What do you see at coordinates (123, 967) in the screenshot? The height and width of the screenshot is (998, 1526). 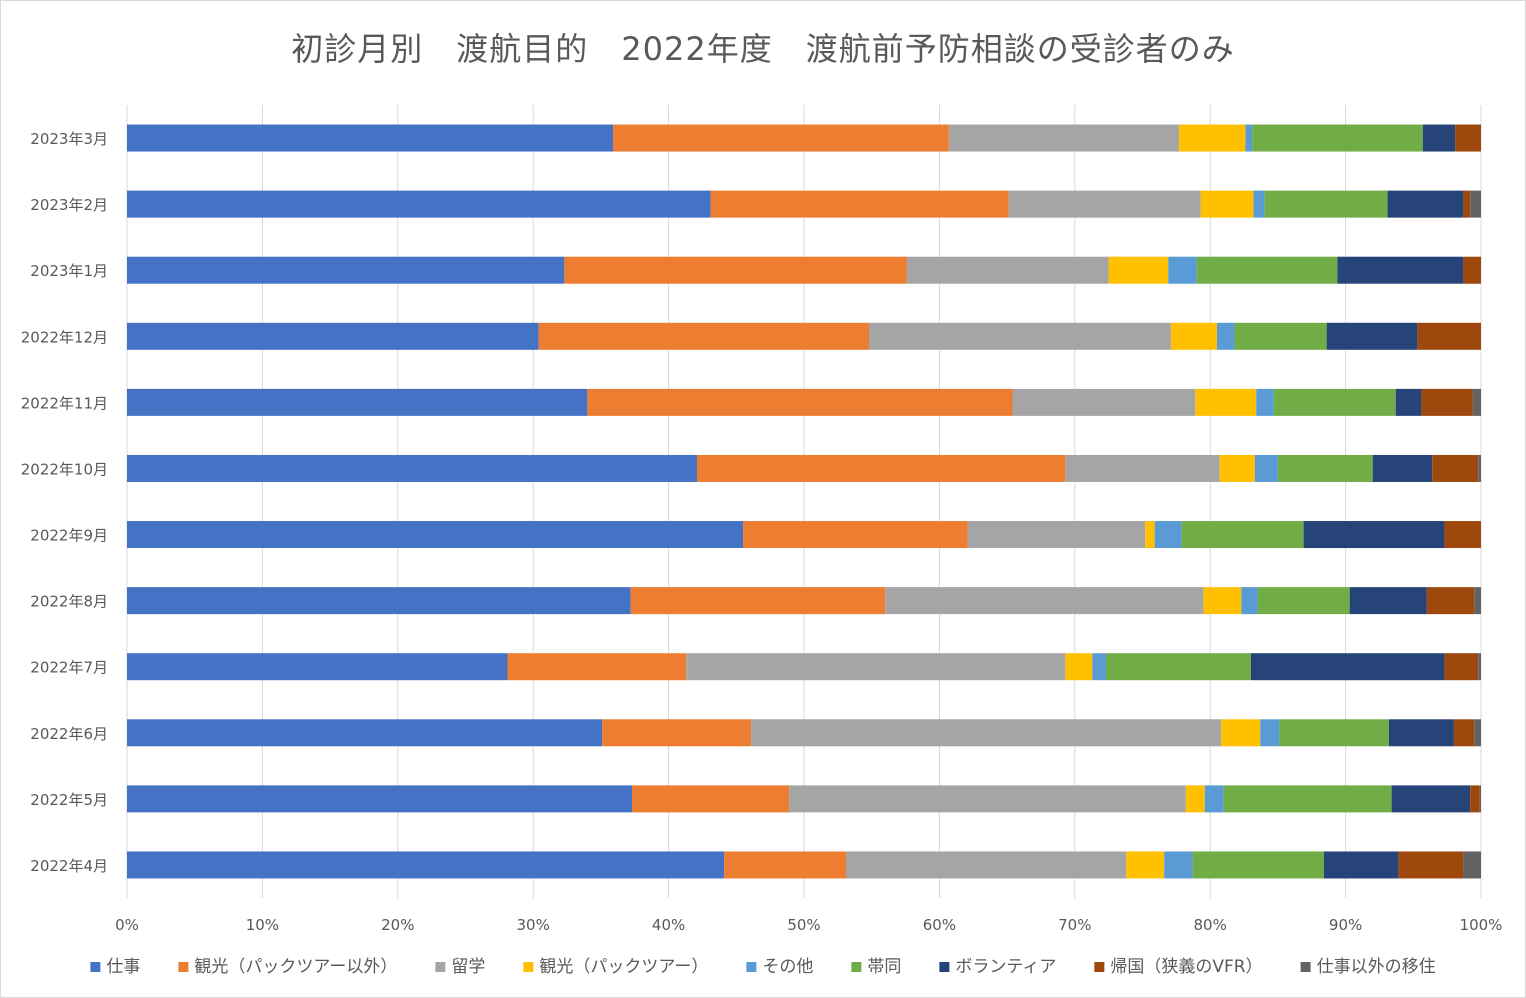 I see `legend-label: 仕事` at bounding box center [123, 967].